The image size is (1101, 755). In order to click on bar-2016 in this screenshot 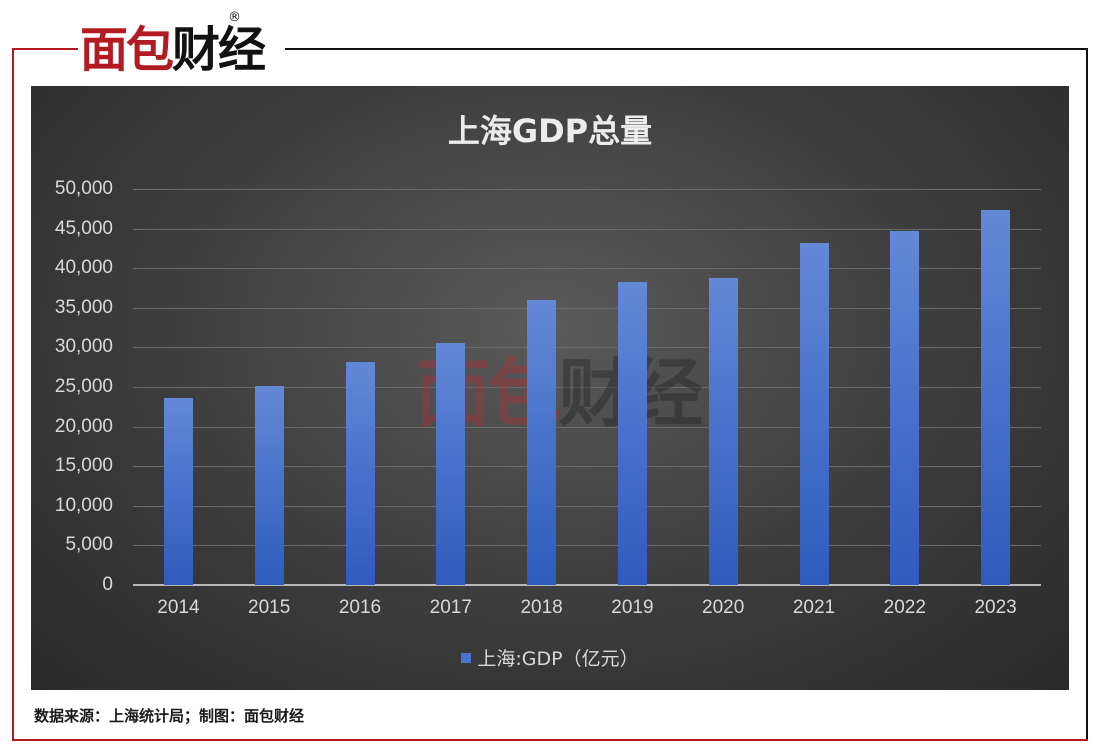, I will do `click(360, 473)`.